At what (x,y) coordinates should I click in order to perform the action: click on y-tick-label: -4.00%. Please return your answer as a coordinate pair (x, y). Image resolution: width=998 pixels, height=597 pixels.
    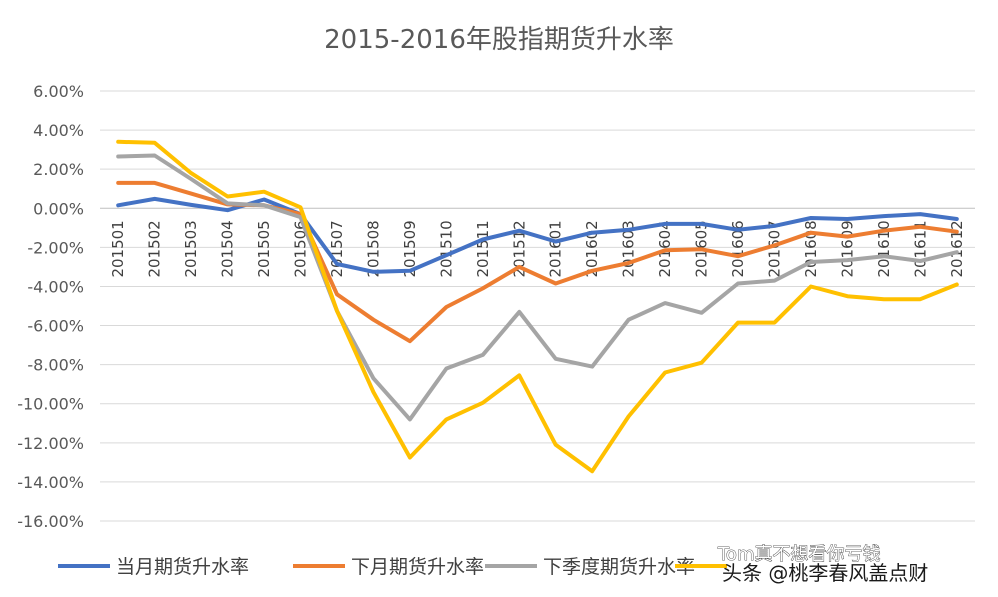
    Looking at the image, I should click on (55, 286).